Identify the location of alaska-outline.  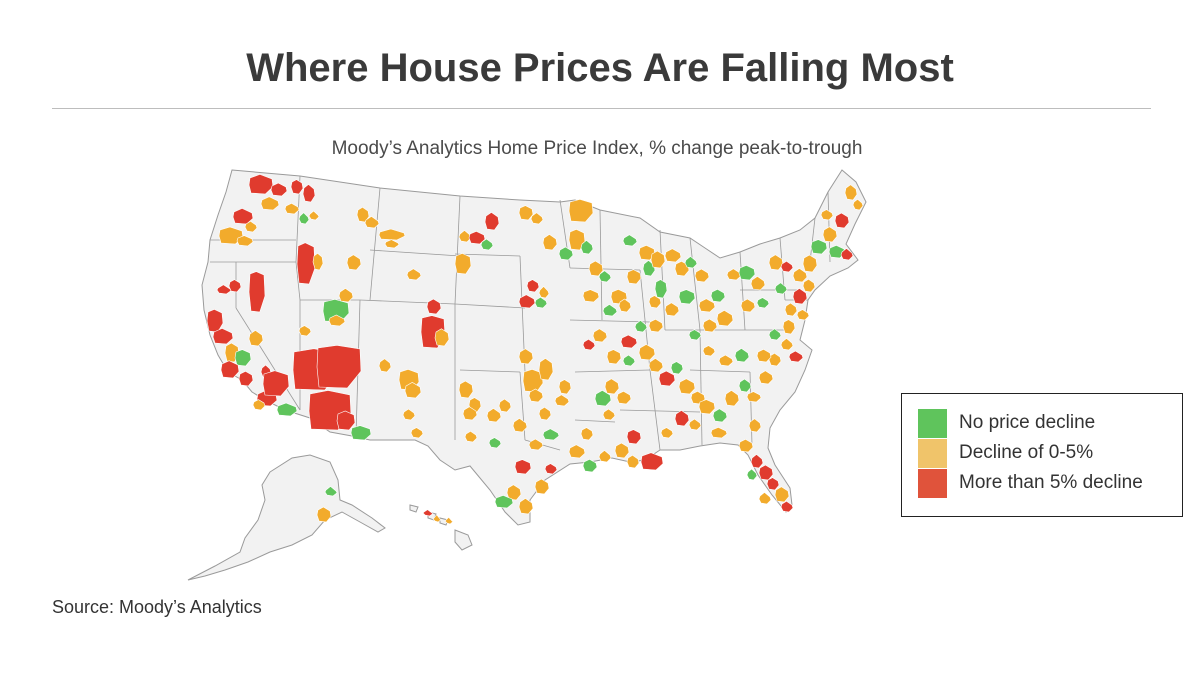
(286, 517).